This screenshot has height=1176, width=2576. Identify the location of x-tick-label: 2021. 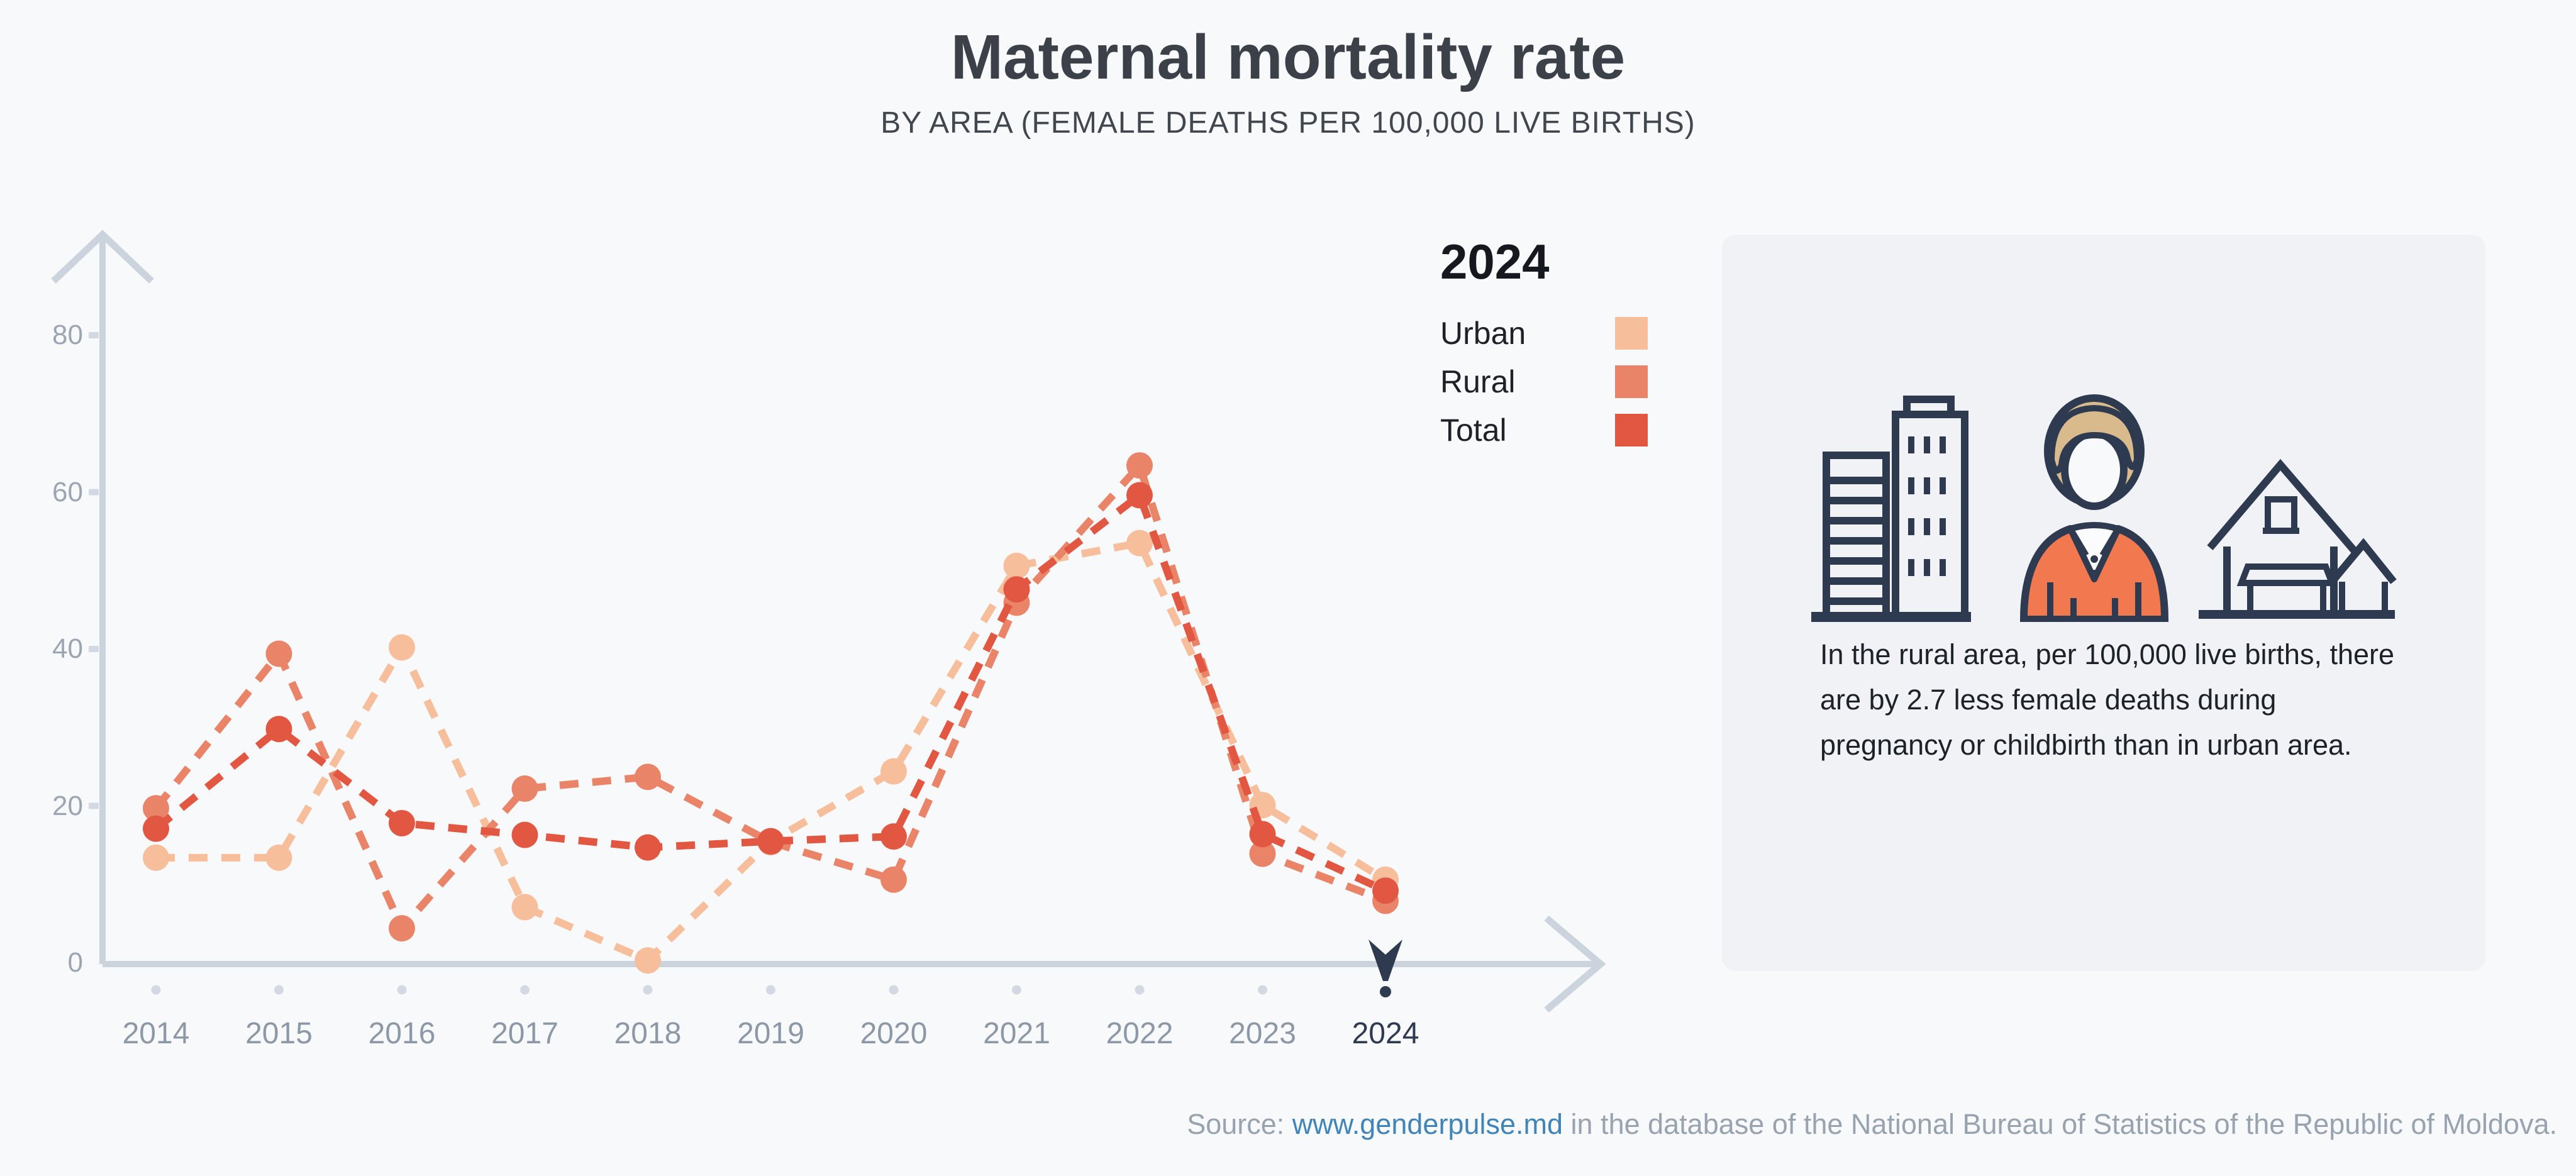
(1016, 1033).